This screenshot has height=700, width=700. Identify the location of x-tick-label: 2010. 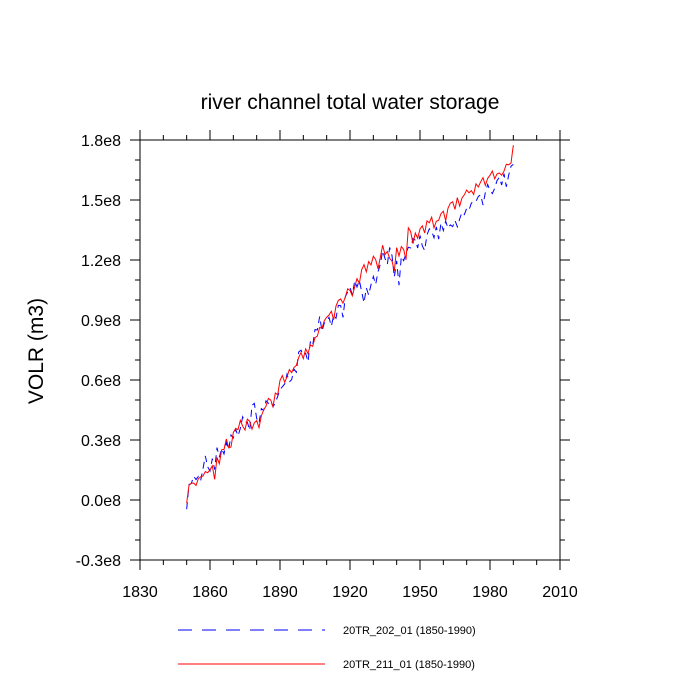
(560, 592).